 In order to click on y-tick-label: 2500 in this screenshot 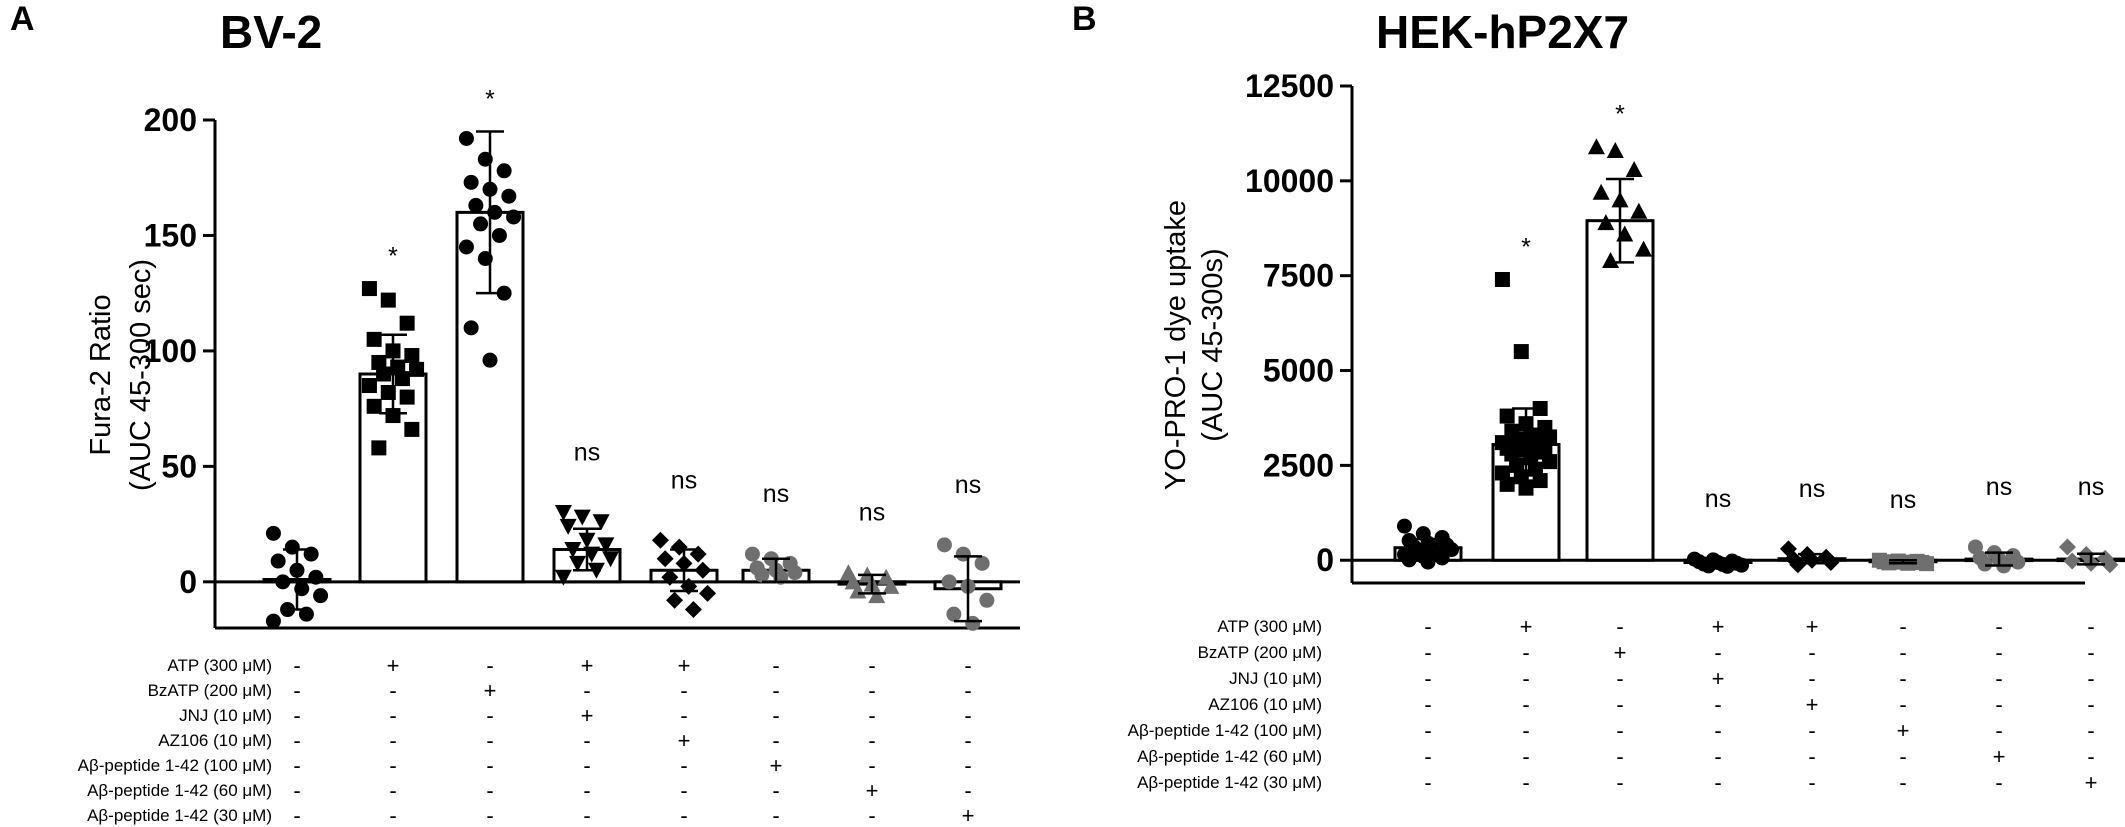, I will do `click(1298, 465)`.